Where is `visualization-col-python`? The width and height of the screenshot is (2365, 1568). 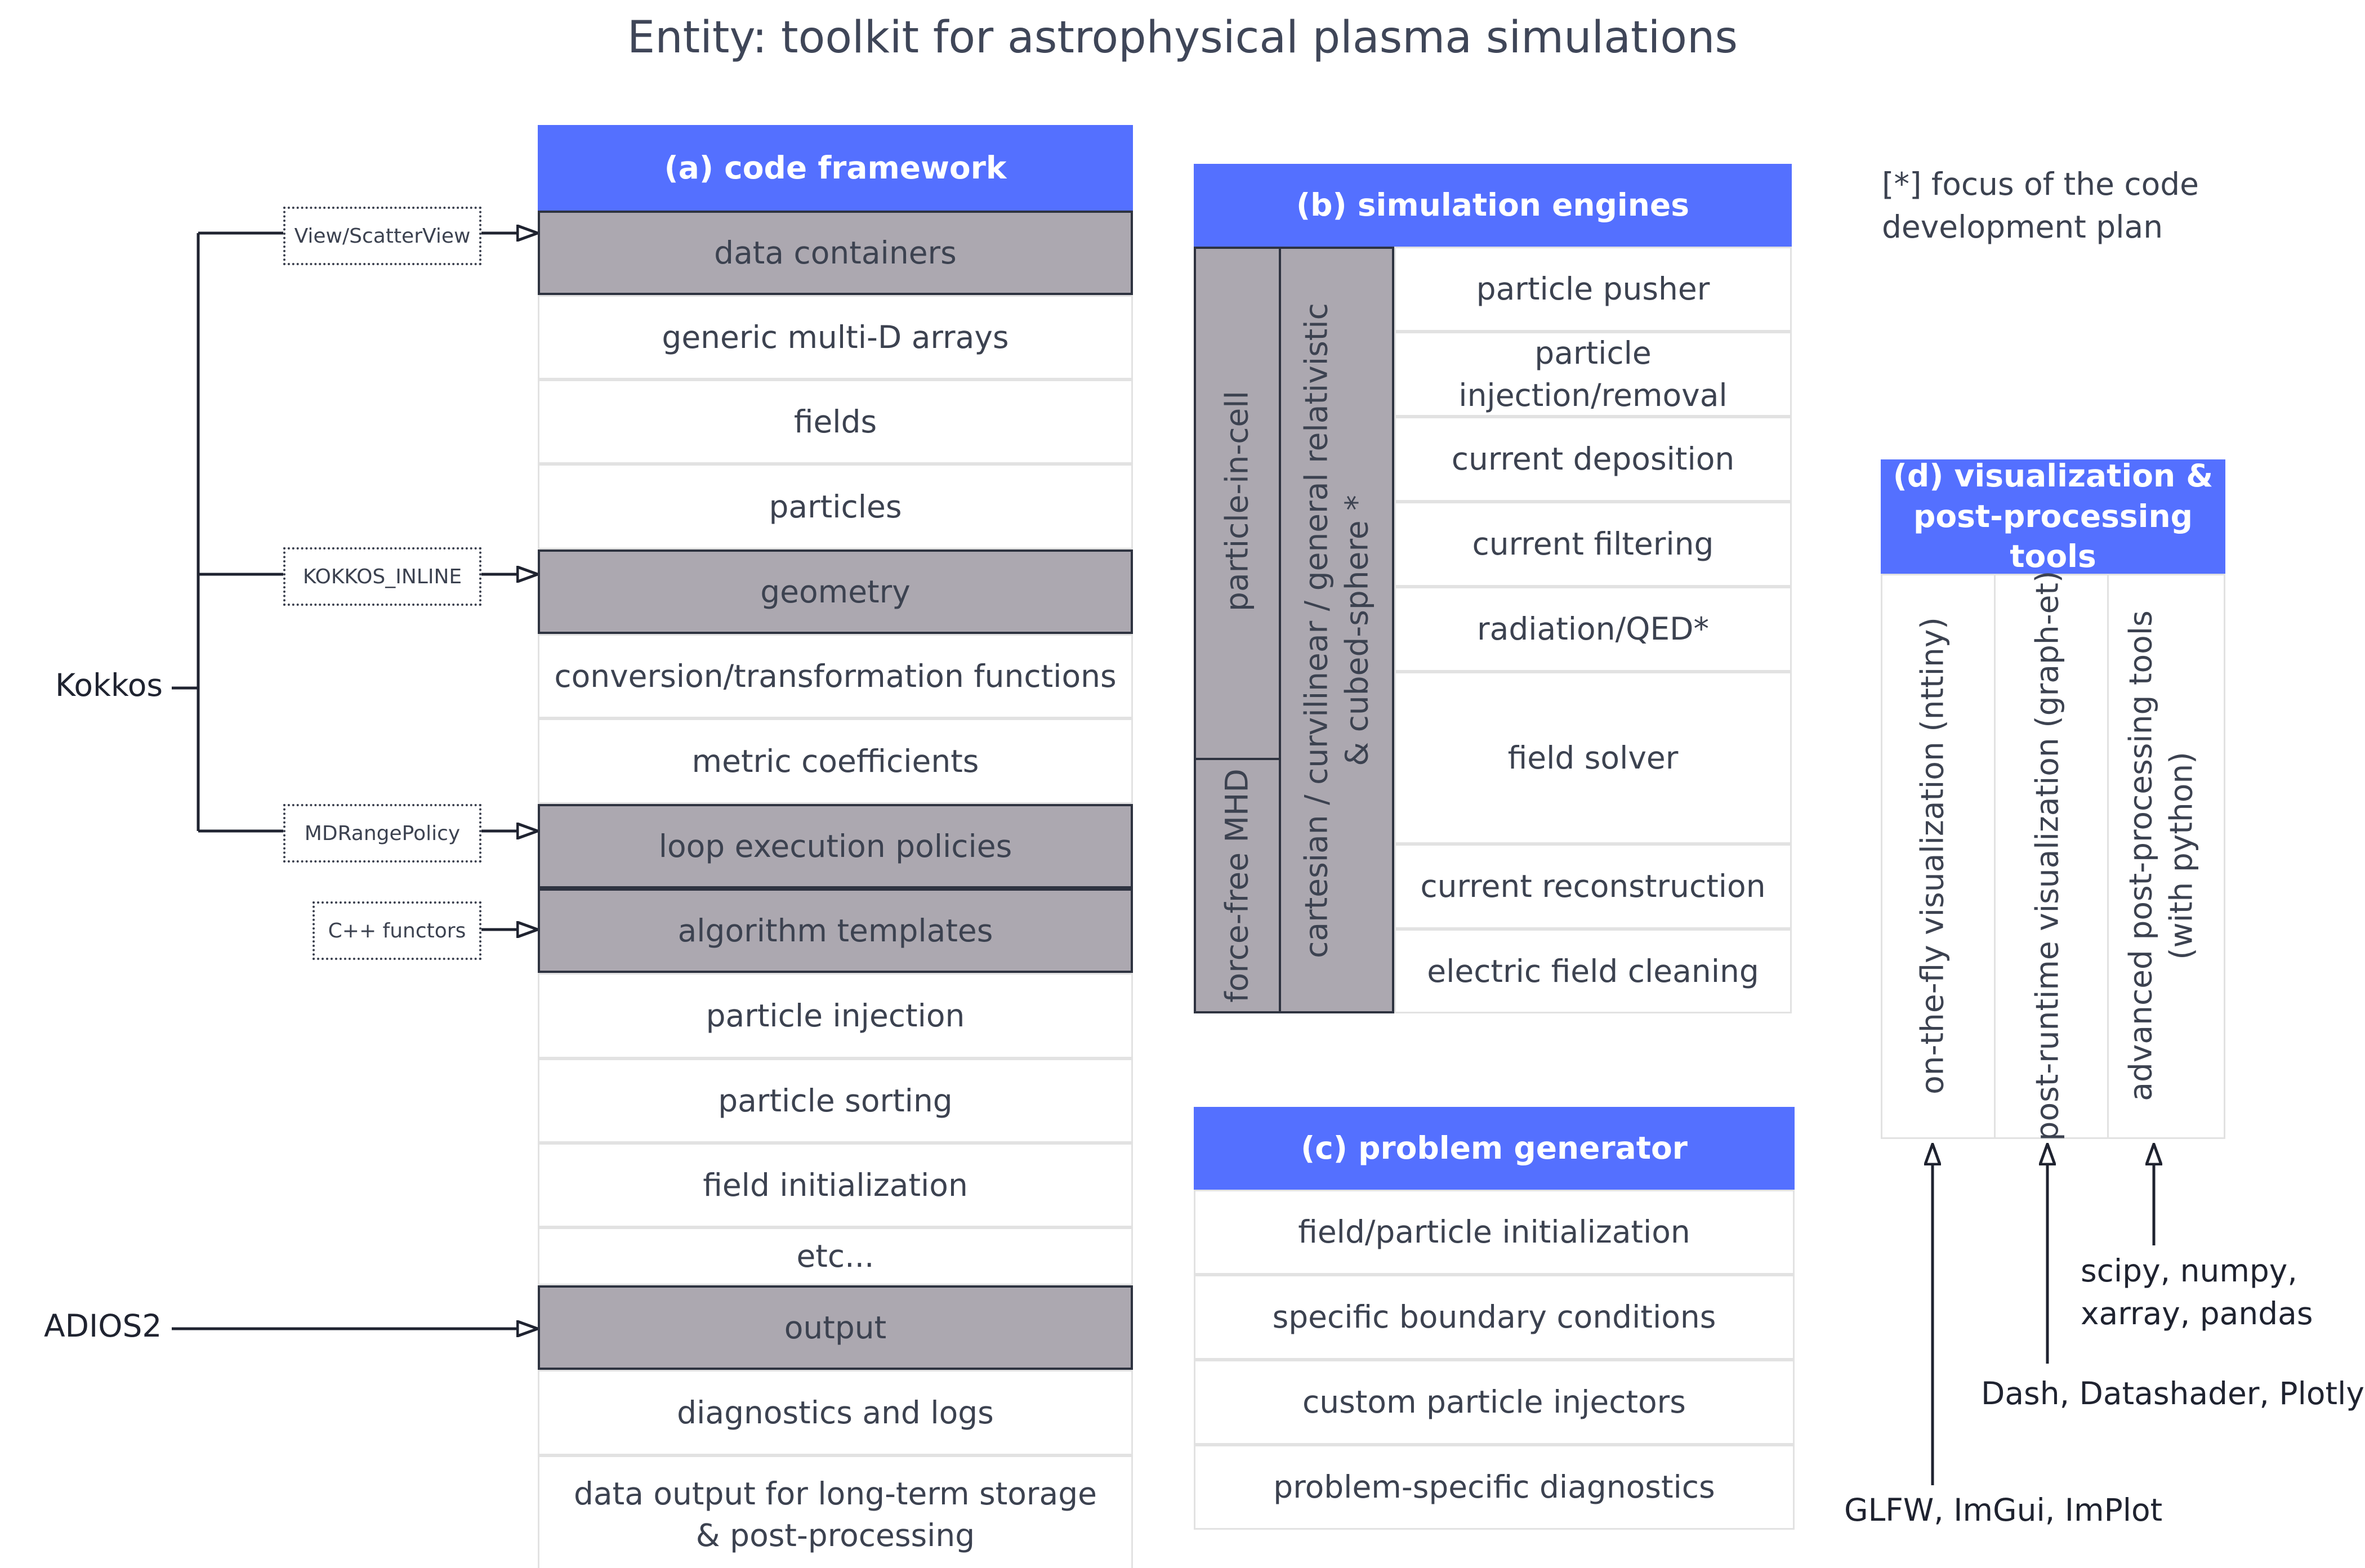
visualization-col-python is located at coordinates (2166, 856).